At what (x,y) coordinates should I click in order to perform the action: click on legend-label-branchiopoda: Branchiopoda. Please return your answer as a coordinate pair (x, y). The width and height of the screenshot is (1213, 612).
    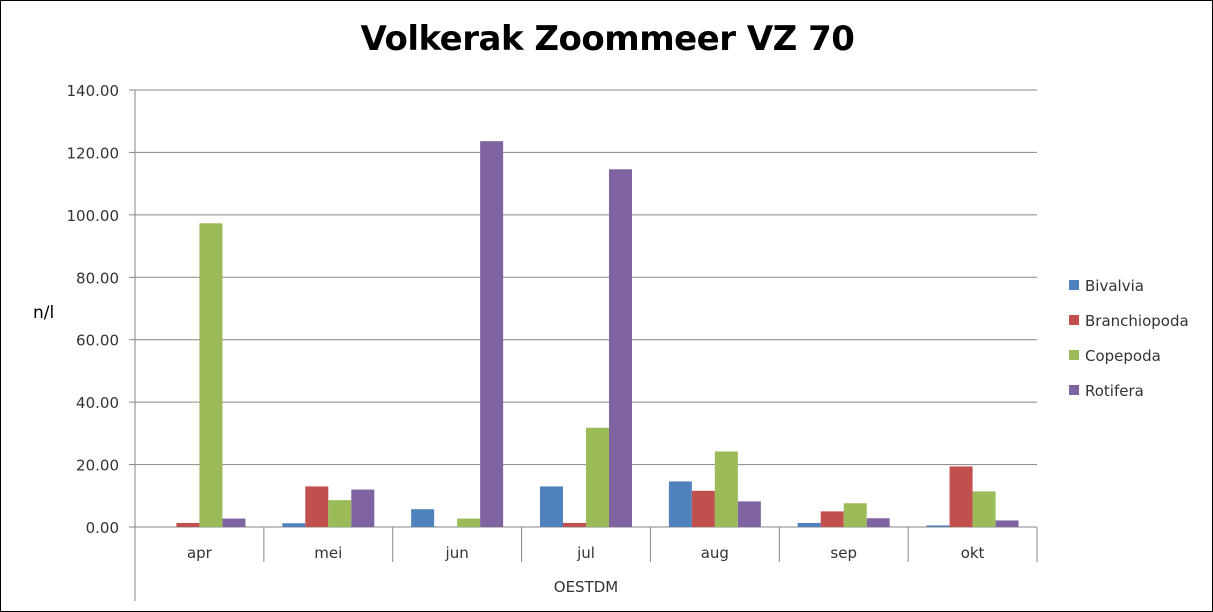
    Looking at the image, I should click on (1137, 321).